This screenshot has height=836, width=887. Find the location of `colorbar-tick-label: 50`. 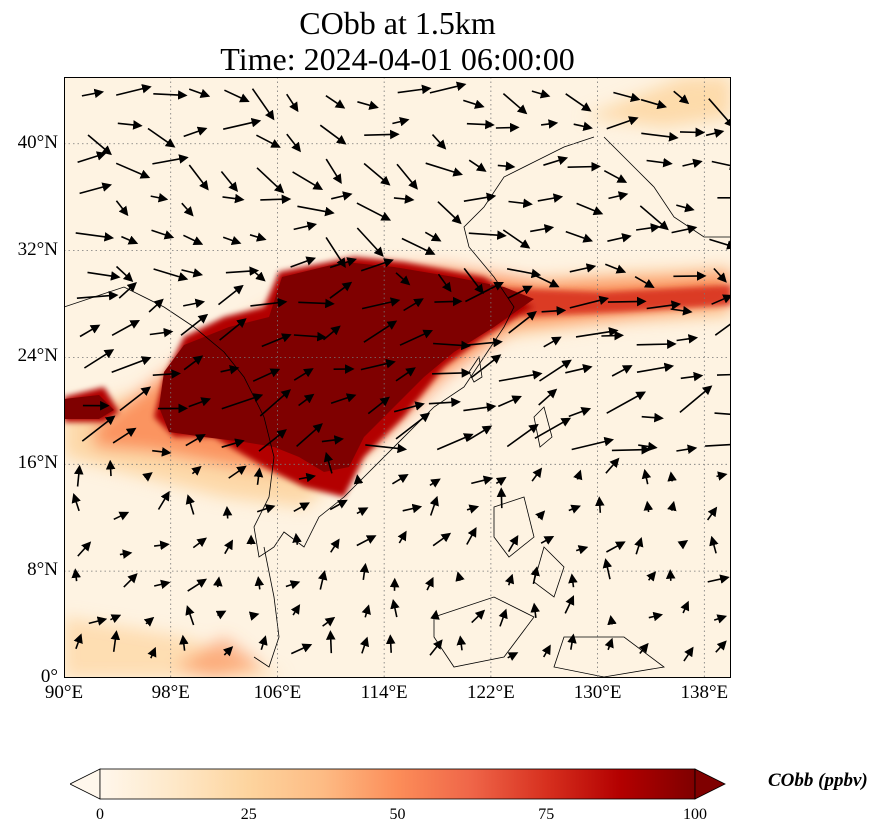

colorbar-tick-label: 50 is located at coordinates (397, 814).